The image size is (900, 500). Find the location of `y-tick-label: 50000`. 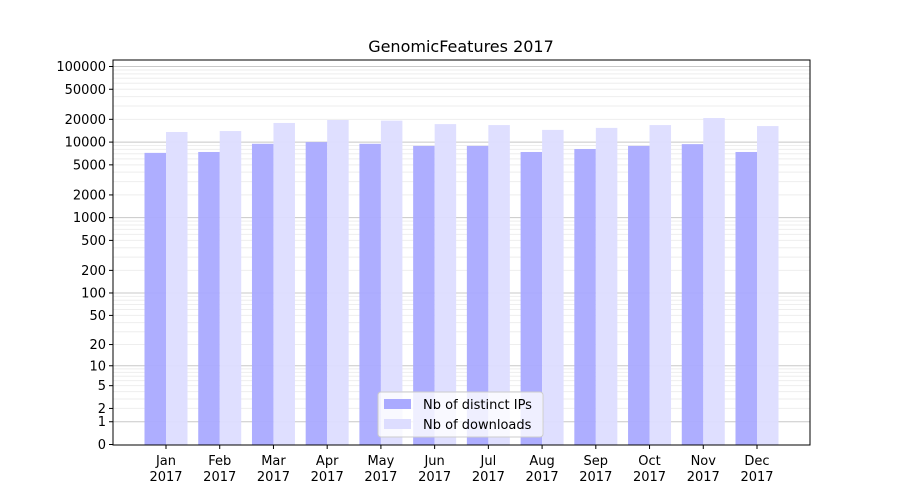

y-tick-label: 50000 is located at coordinates (85, 90).